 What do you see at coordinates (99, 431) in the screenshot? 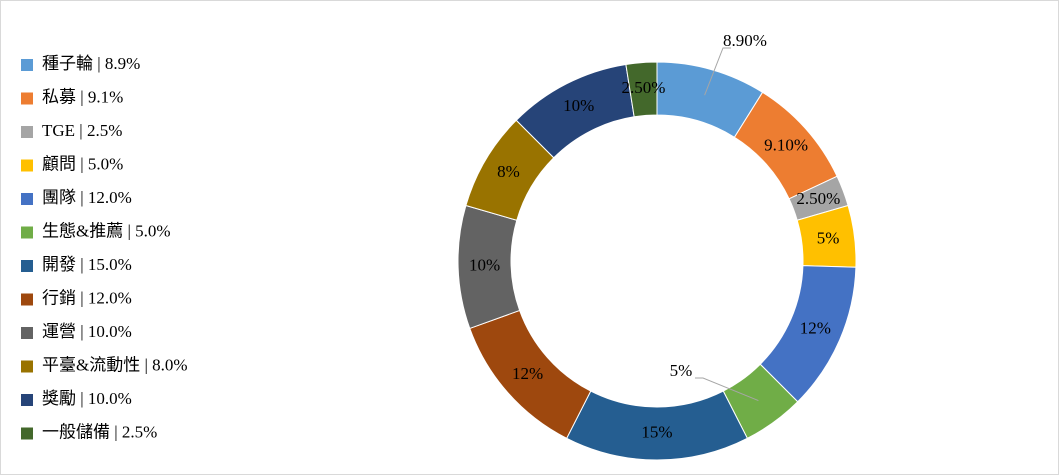
I see `legend-label: 一般儲備 | 2.5%` at bounding box center [99, 431].